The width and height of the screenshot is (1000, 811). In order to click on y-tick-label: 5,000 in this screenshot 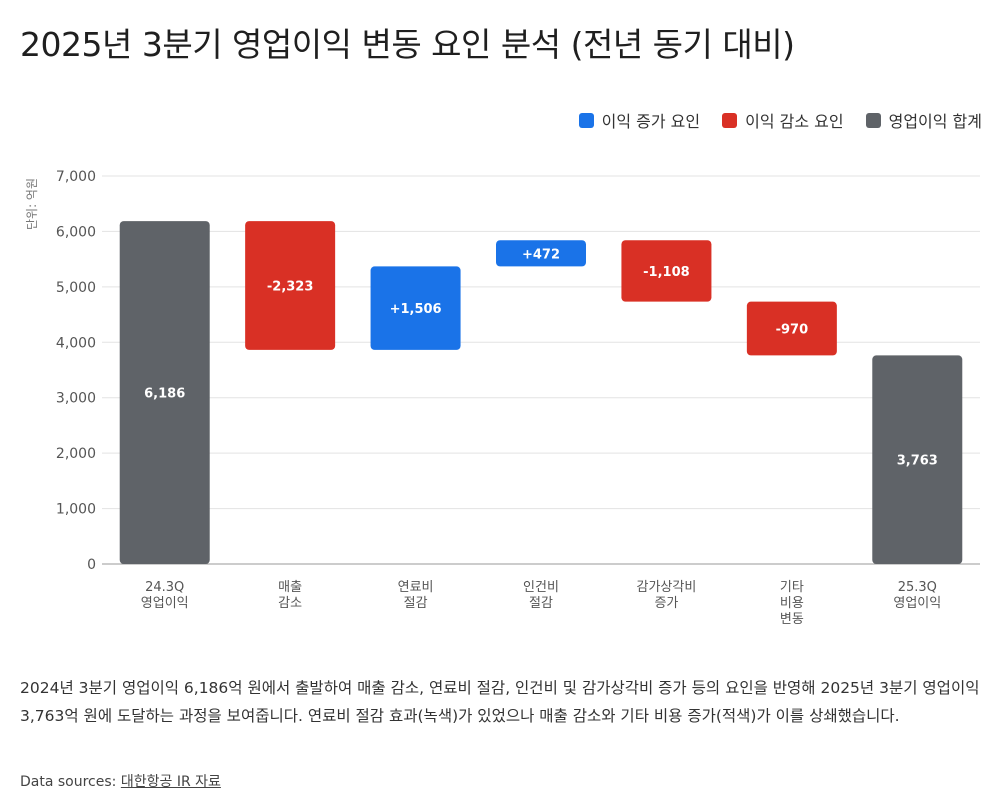, I will do `click(76, 288)`.